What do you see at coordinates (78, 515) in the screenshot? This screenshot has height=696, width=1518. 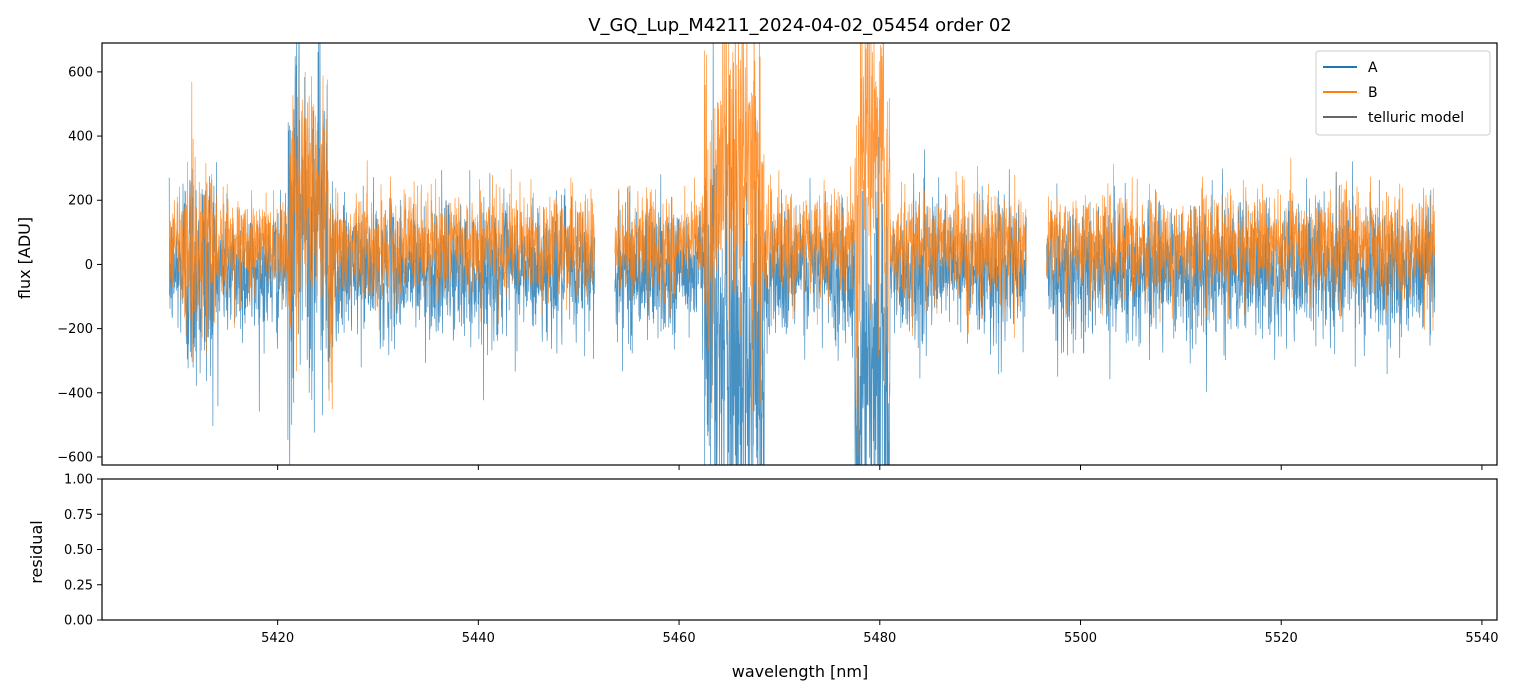 I see `bottom-y-tick-label: 0.75` at bounding box center [78, 515].